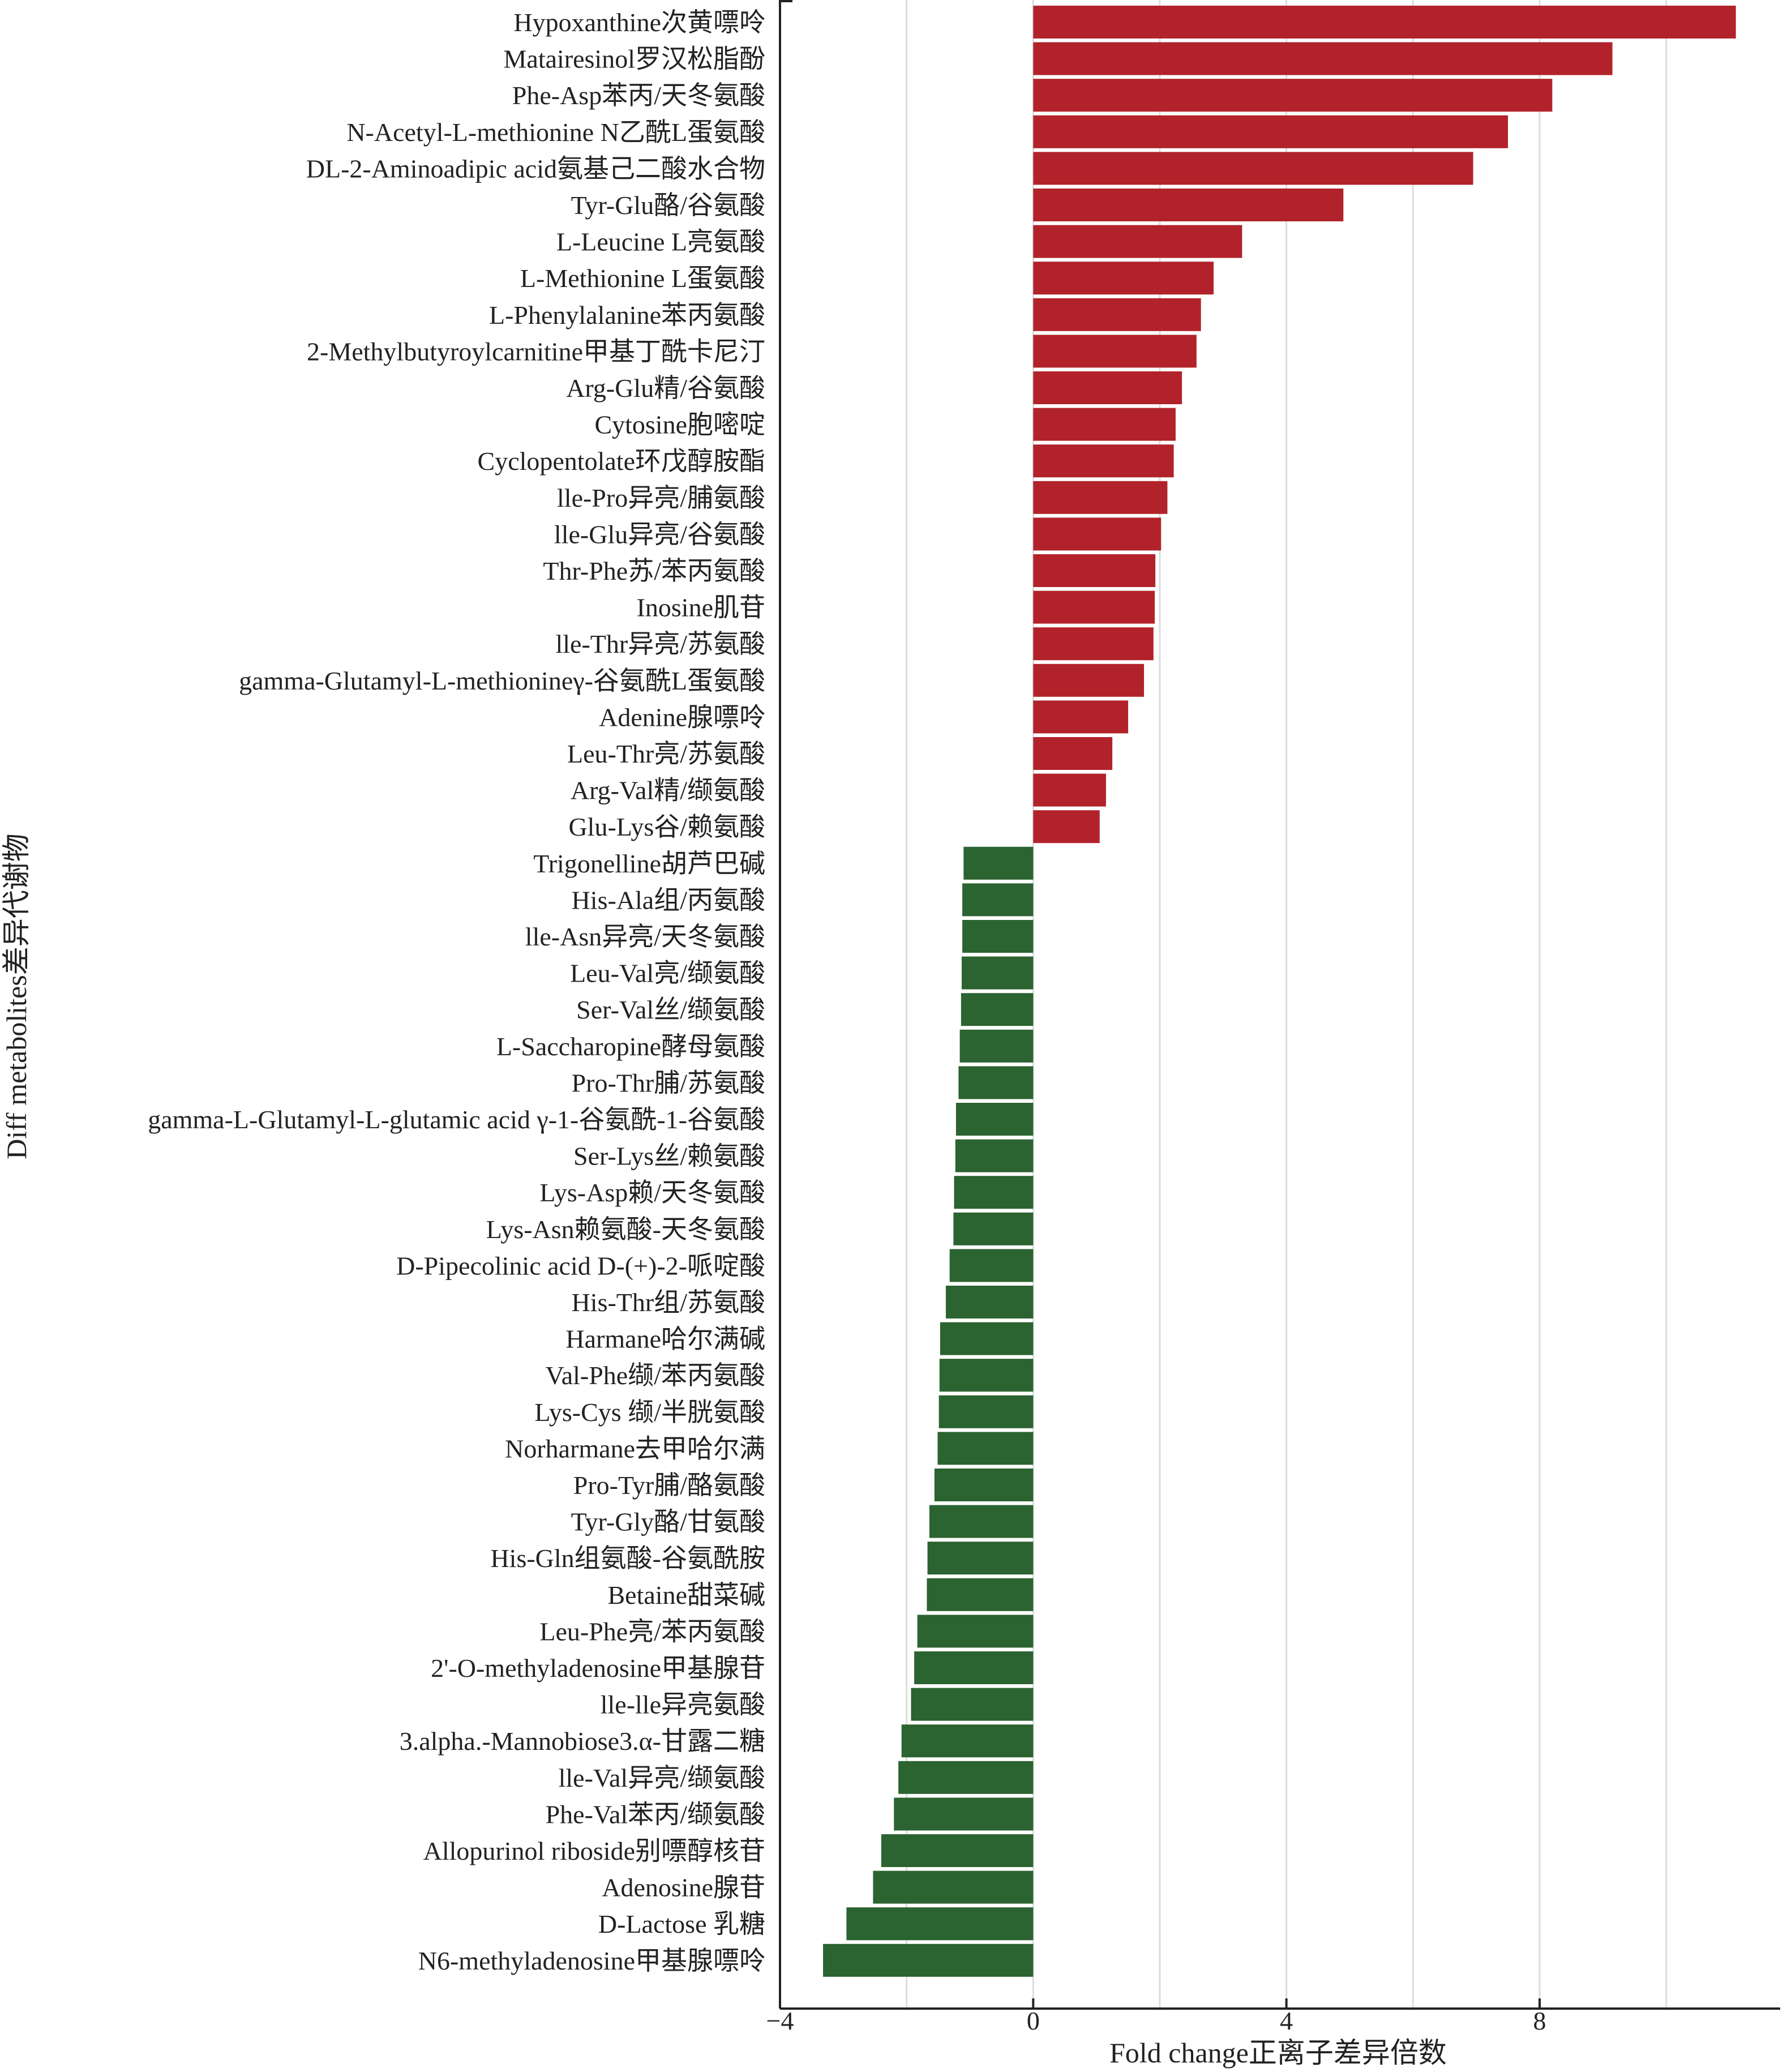  Describe the element at coordinates (635, 1448) in the screenshot. I see `category-label: Norharmane去甲哈尔满` at that location.